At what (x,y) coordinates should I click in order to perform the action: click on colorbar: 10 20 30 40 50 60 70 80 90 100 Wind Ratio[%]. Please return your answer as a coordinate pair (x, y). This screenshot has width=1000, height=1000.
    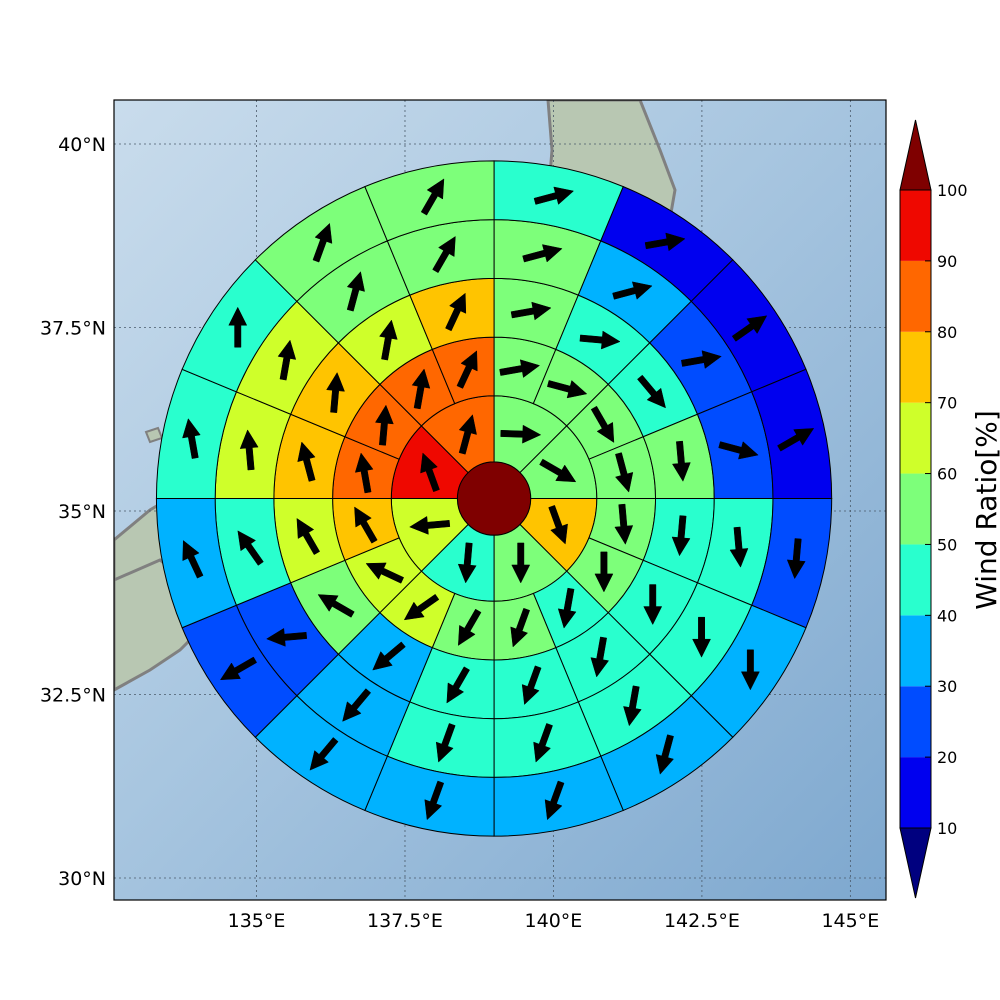
    Looking at the image, I should click on (949, 509).